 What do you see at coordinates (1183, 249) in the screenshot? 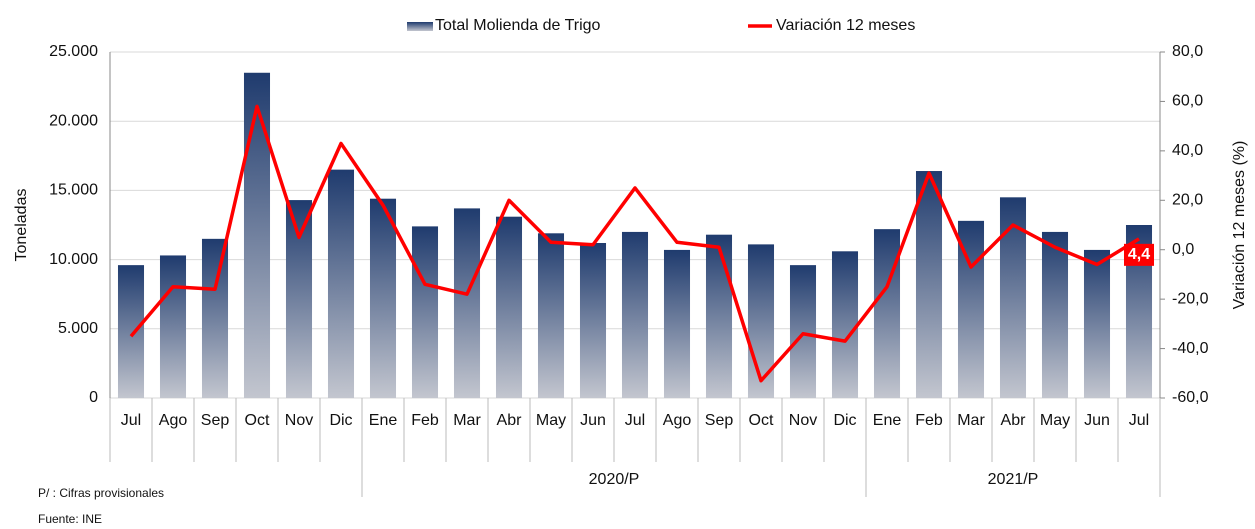
I see `y2-tick-label: 0,0` at bounding box center [1183, 249].